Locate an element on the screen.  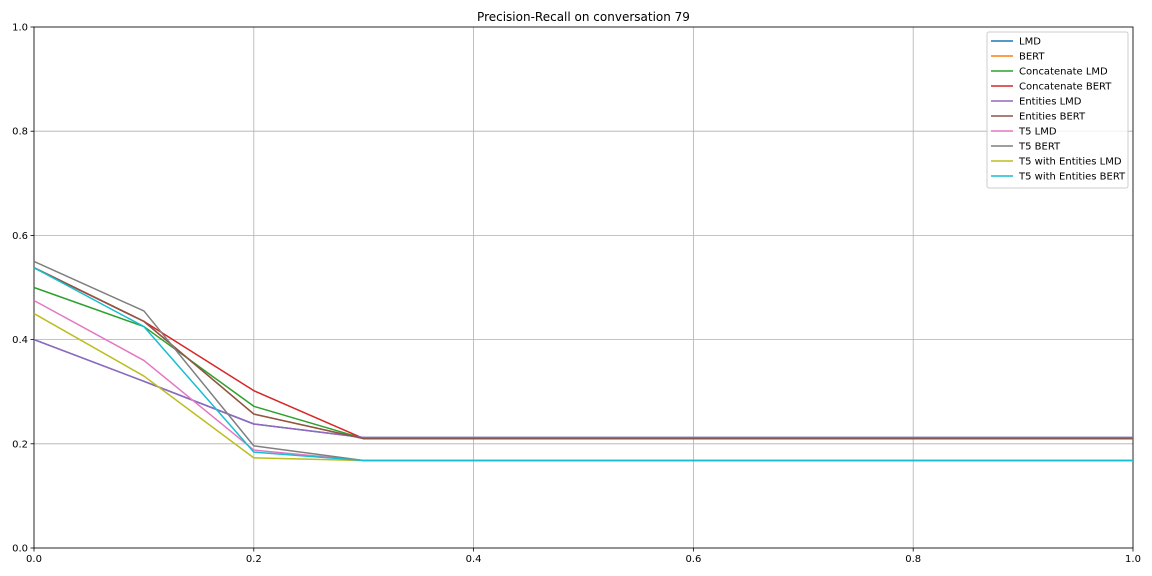
legend-label: T5 with Entities LMD is located at coordinates (1070, 162).